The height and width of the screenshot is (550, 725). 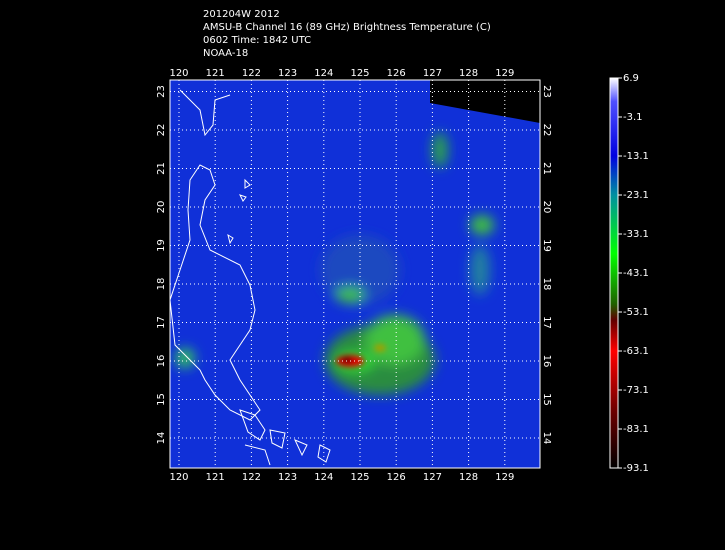 I want to click on lon-label-bottom: 124, so click(x=323, y=477).